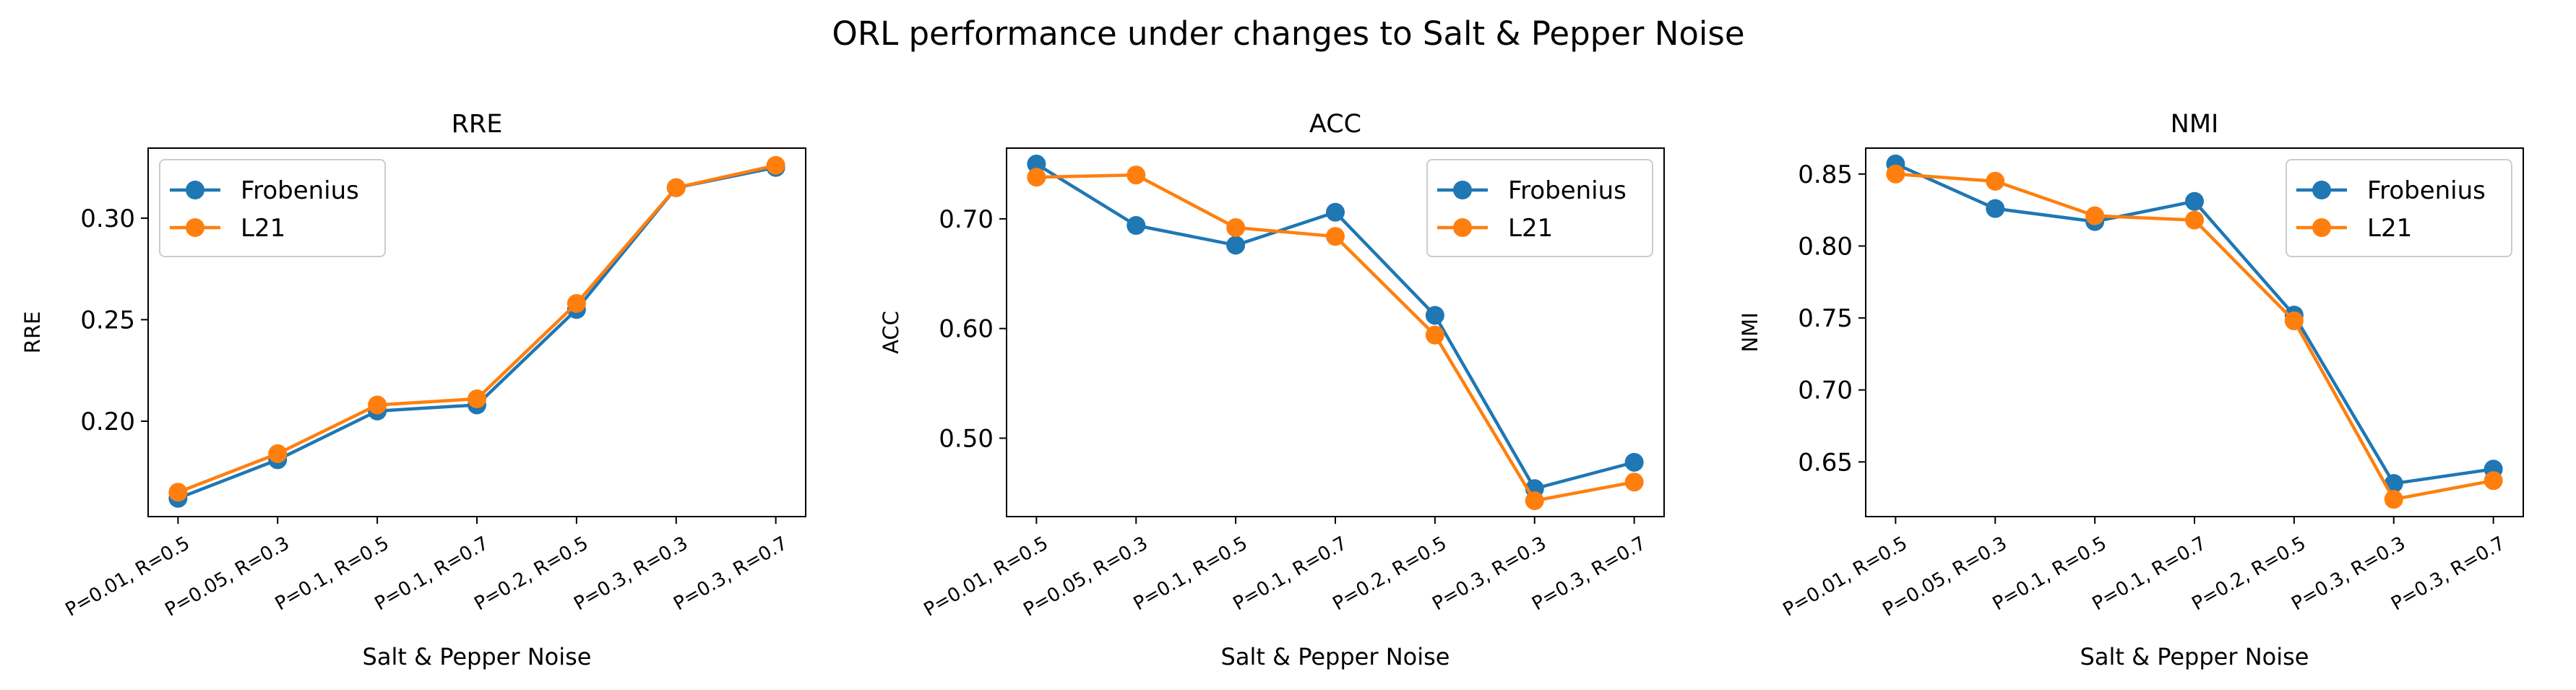  I want to click on legend-marker-frobenius-acc, so click(1462, 190).